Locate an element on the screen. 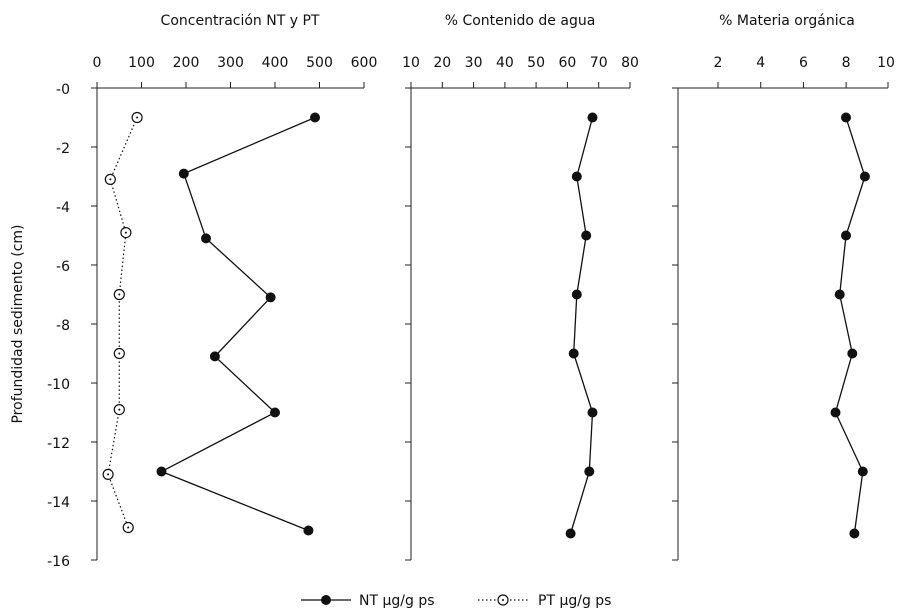 Image resolution: width=904 pixels, height=611 pixels. legend-item-nt: NT μg/g ps is located at coordinates (368, 601).